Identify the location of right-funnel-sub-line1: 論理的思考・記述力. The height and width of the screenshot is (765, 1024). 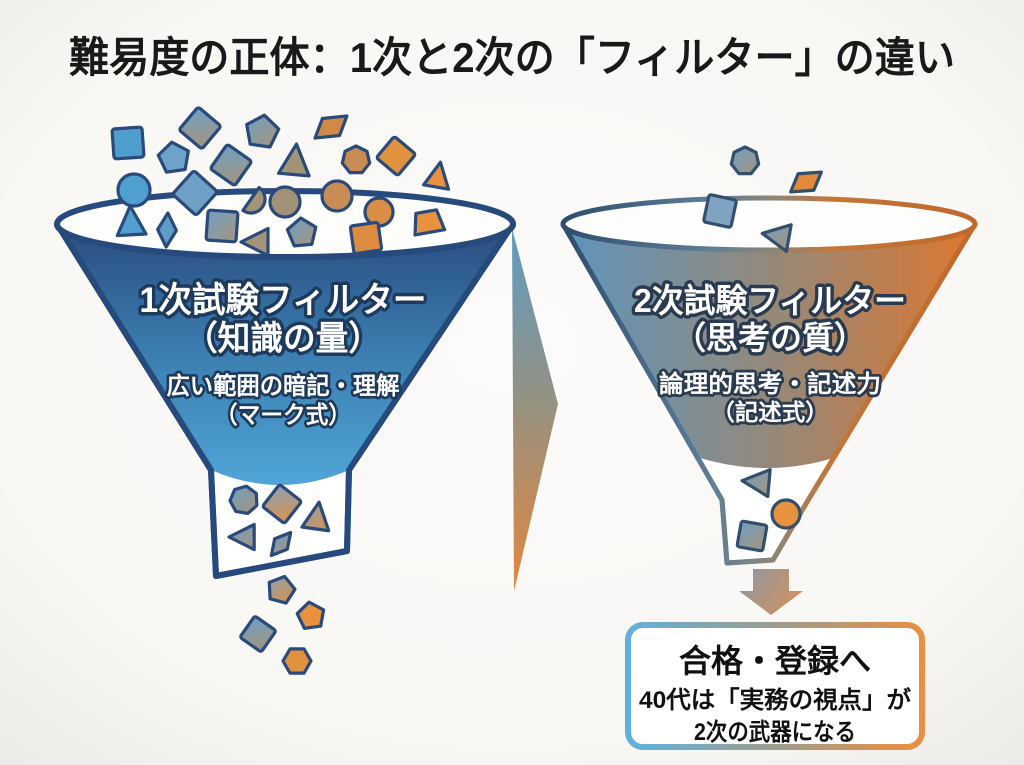
(770, 384).